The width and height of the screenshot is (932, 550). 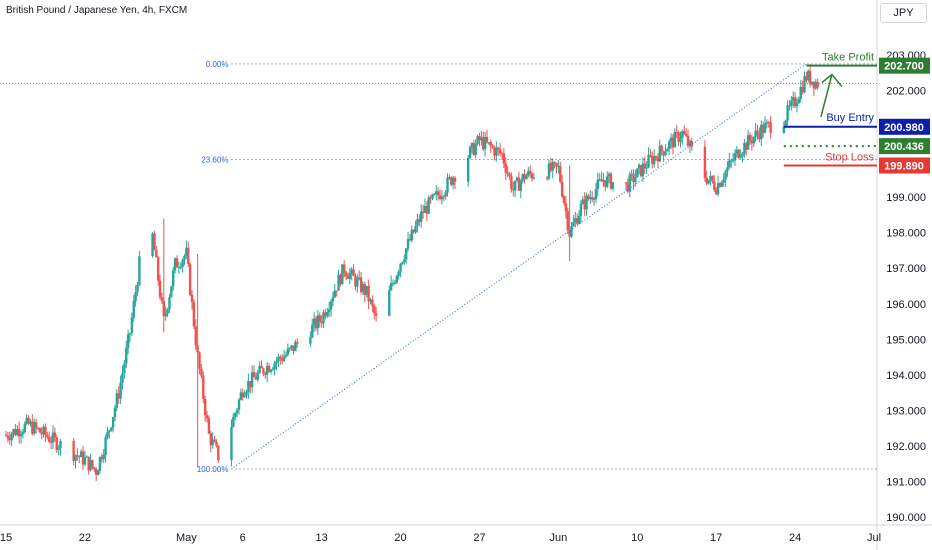 What do you see at coordinates (904, 165) in the screenshot?
I see `price-label-bg` at bounding box center [904, 165].